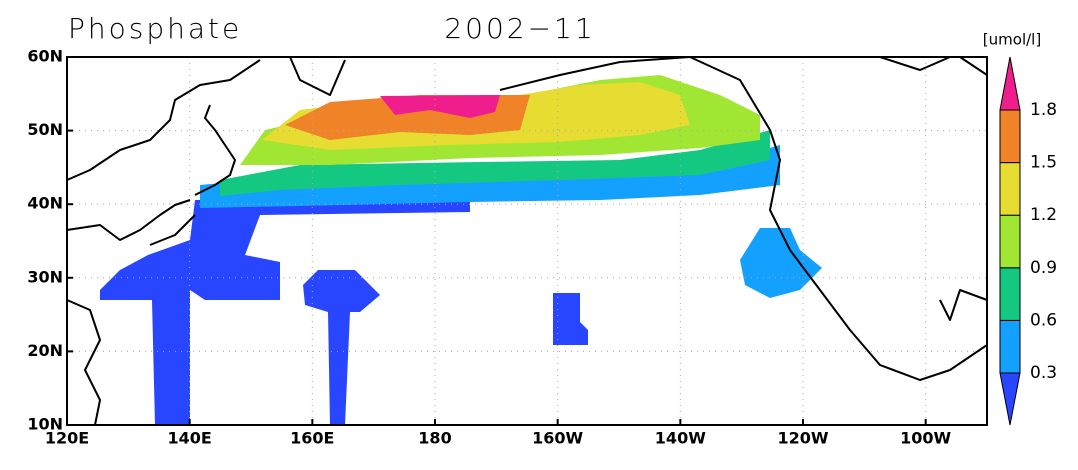 This screenshot has width=1078, height=470. I want to click on colorbar-low, so click(1010, 399).